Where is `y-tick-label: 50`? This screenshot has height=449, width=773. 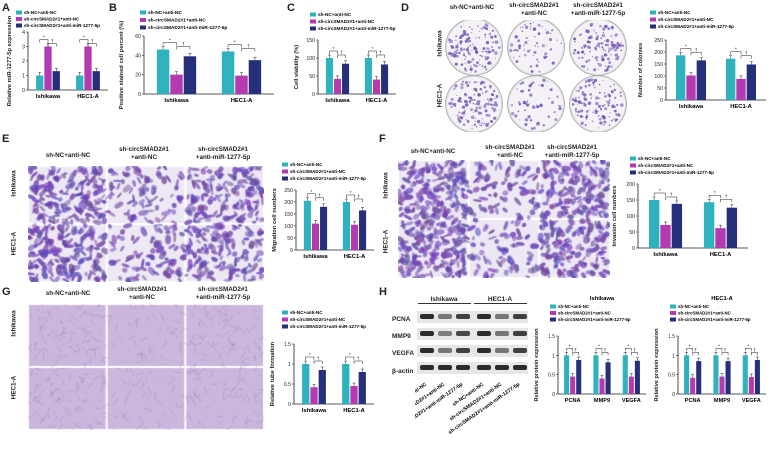 y-tick-label: 50 is located at coordinates (312, 77).